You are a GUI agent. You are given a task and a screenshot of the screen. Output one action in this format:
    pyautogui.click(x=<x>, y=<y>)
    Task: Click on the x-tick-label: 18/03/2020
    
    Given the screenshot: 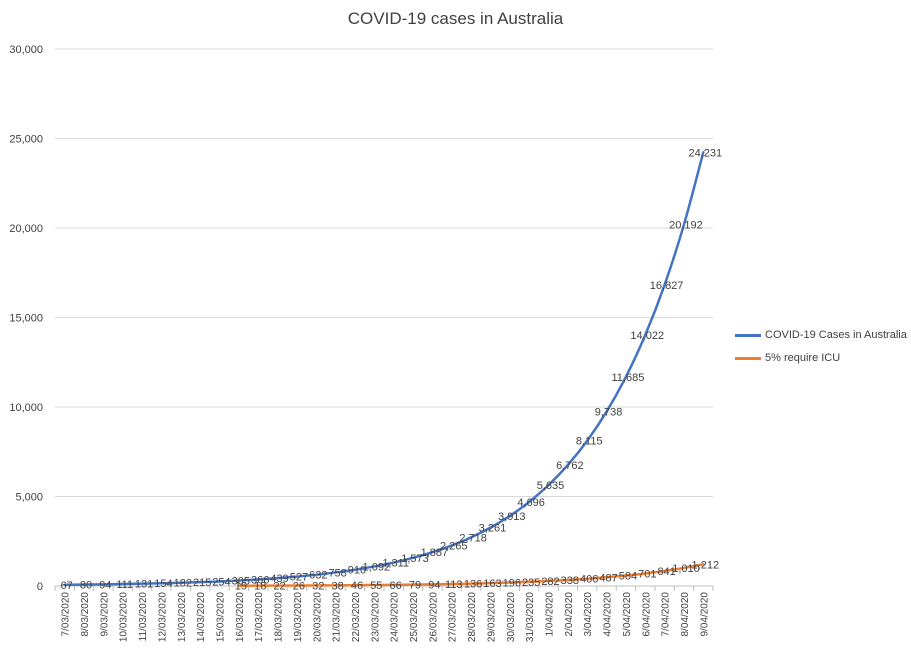 What is the action you would take?
    pyautogui.click(x=279, y=617)
    